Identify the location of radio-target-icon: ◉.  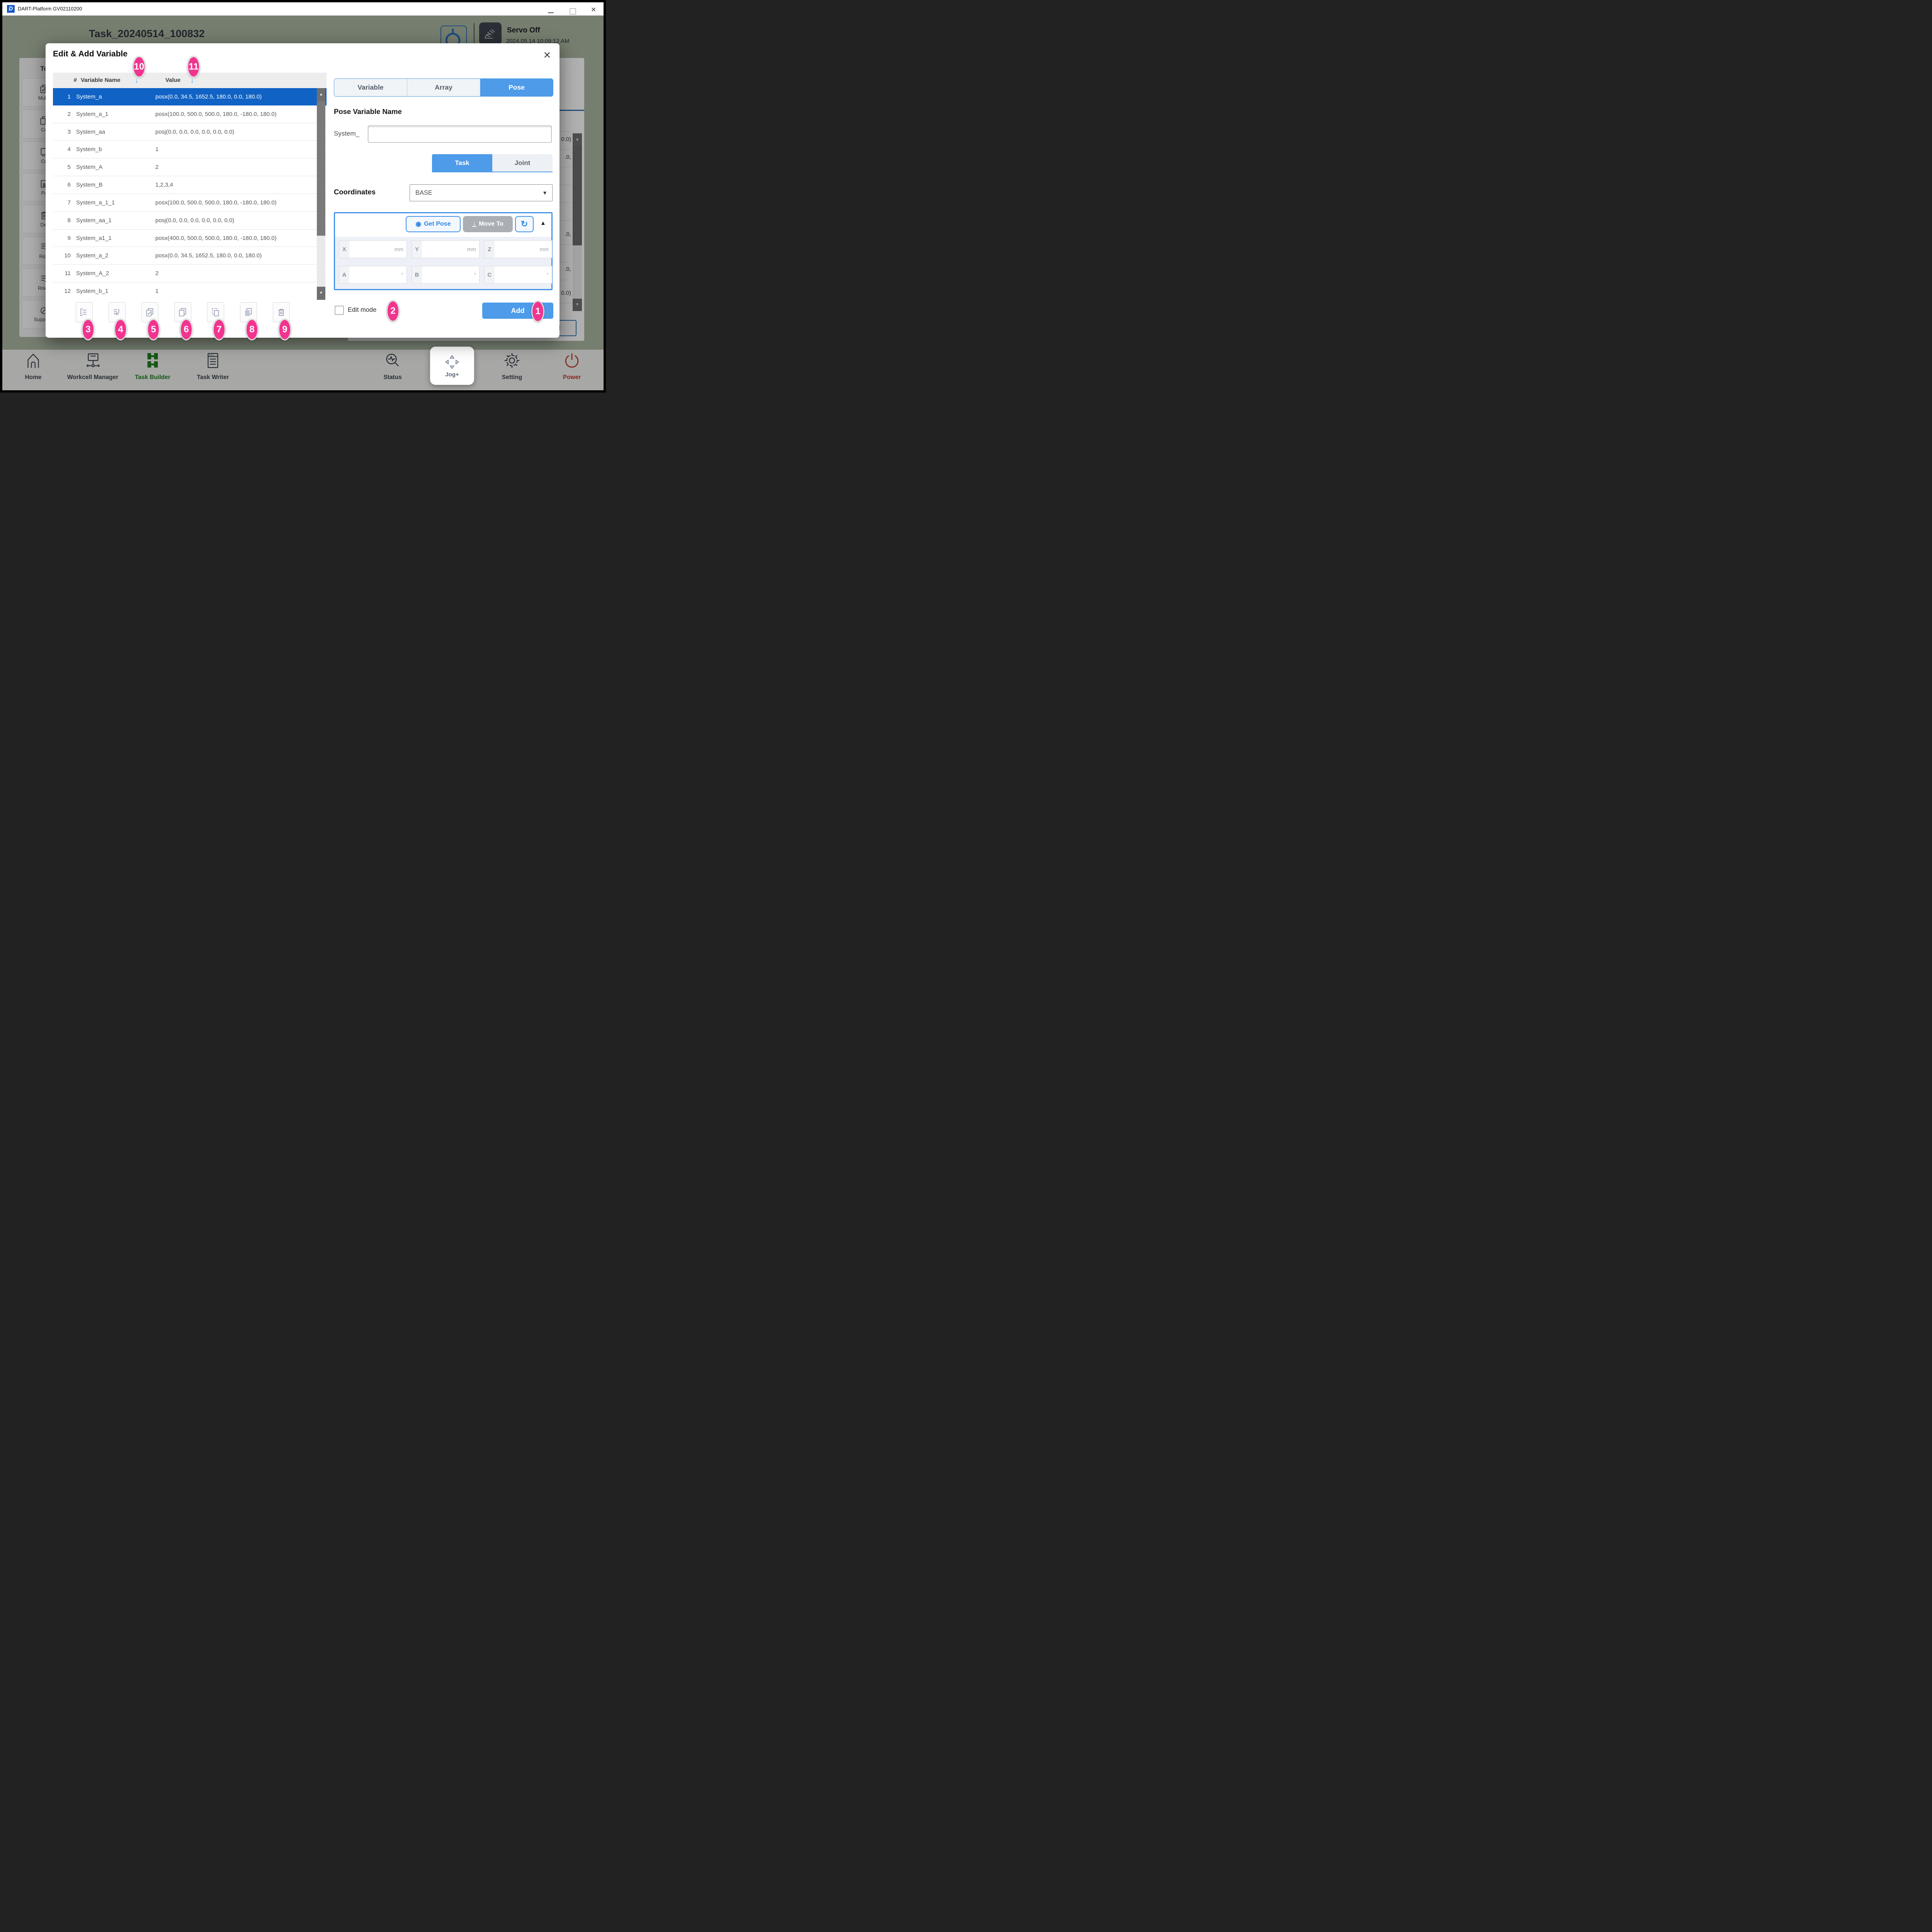
(418, 224).